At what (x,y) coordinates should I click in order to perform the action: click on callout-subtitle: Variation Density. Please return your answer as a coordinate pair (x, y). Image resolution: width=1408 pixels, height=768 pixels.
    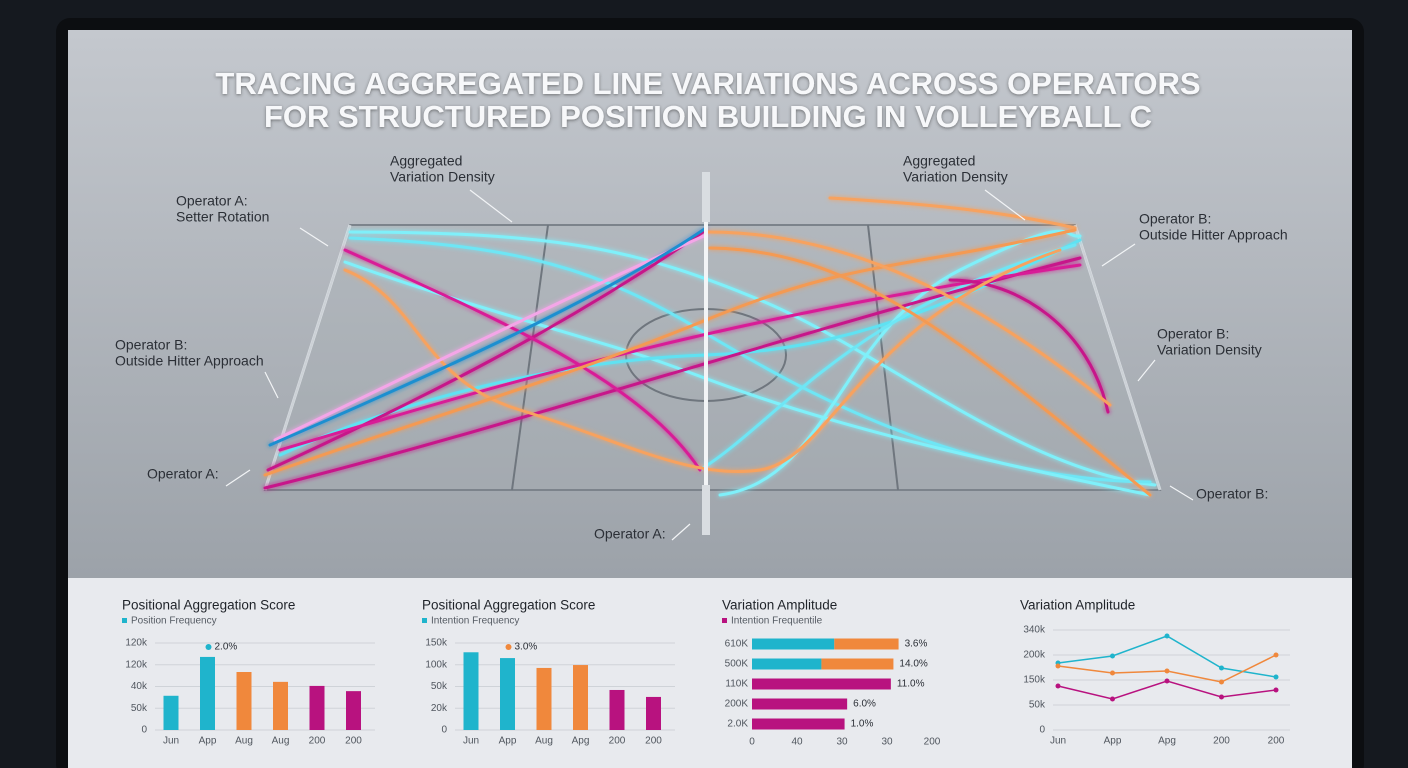
    Looking at the image, I should click on (442, 177).